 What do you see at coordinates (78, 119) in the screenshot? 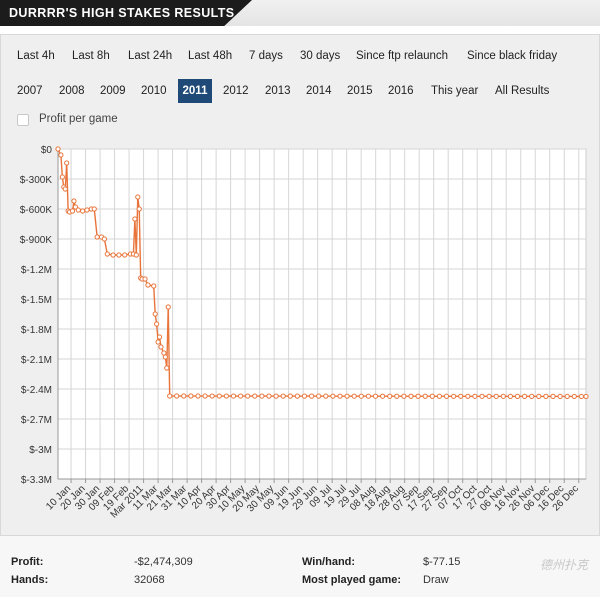
I see `profit-per-game-label: Profit per game` at bounding box center [78, 119].